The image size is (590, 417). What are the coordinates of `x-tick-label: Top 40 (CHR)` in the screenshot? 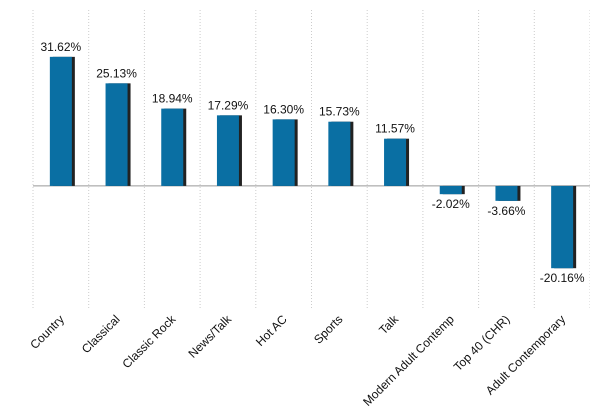 It's located at (482, 343).